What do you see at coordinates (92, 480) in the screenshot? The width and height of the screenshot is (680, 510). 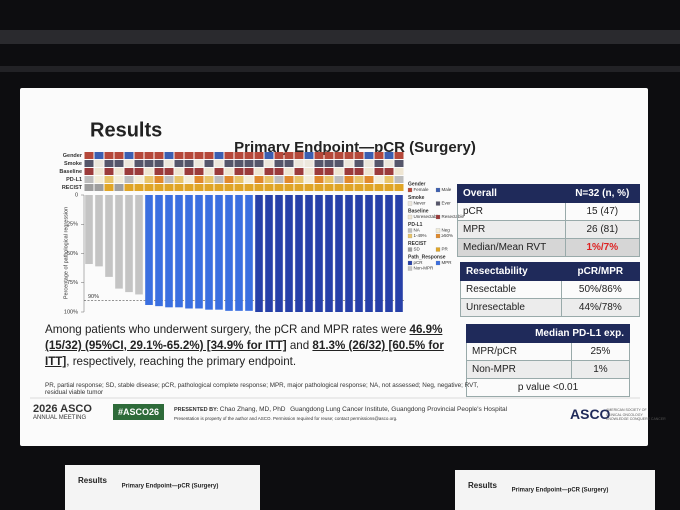 I see `thumb-section: Results` at bounding box center [92, 480].